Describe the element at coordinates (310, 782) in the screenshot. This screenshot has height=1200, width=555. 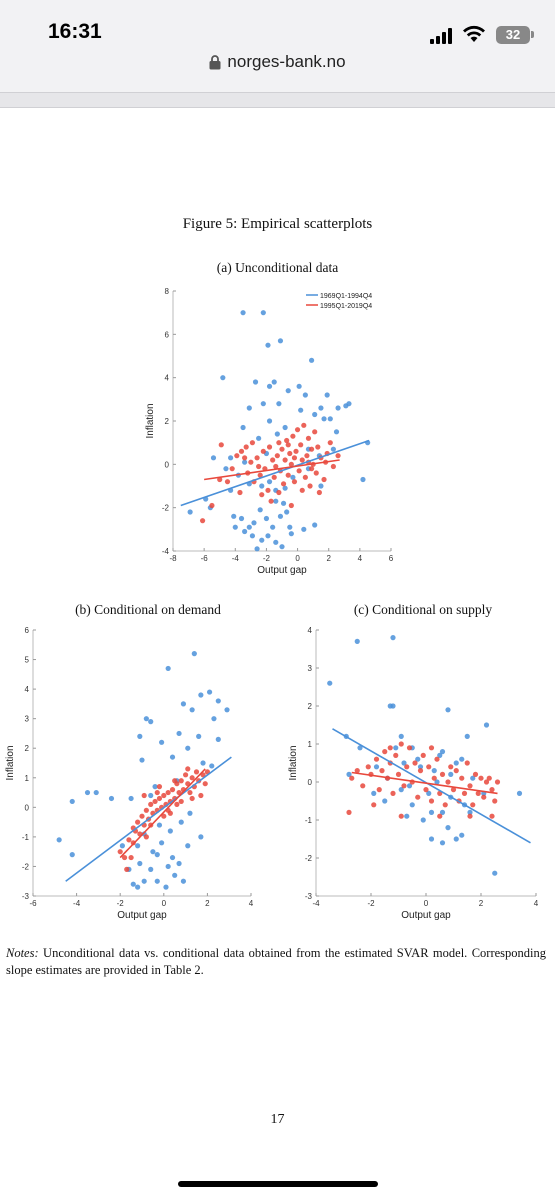
I see `y-tick-label: 0` at that location.